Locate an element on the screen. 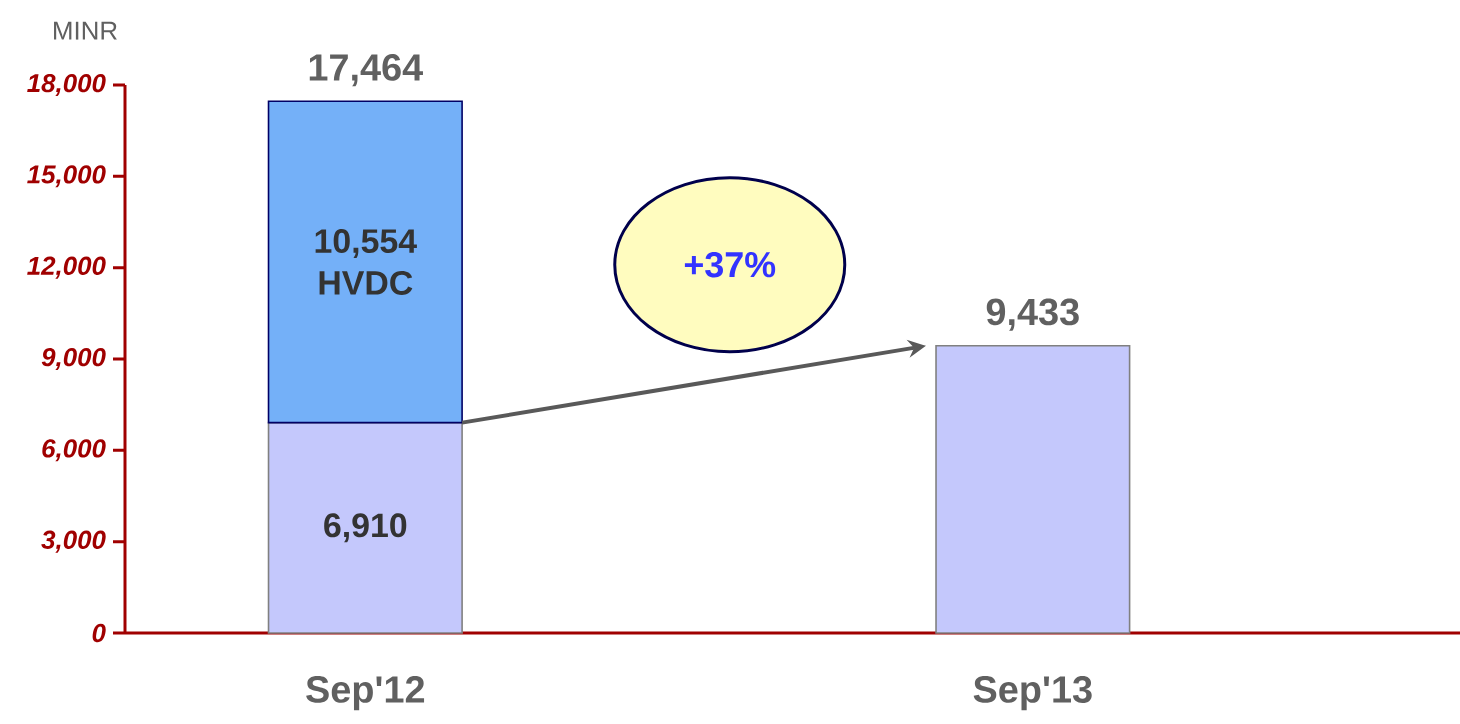  total-label: 17,464 is located at coordinates (366, 70).